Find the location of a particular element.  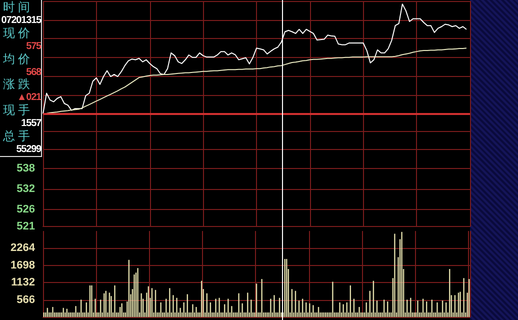

y-tick-label: 521 is located at coordinates (25, 226).